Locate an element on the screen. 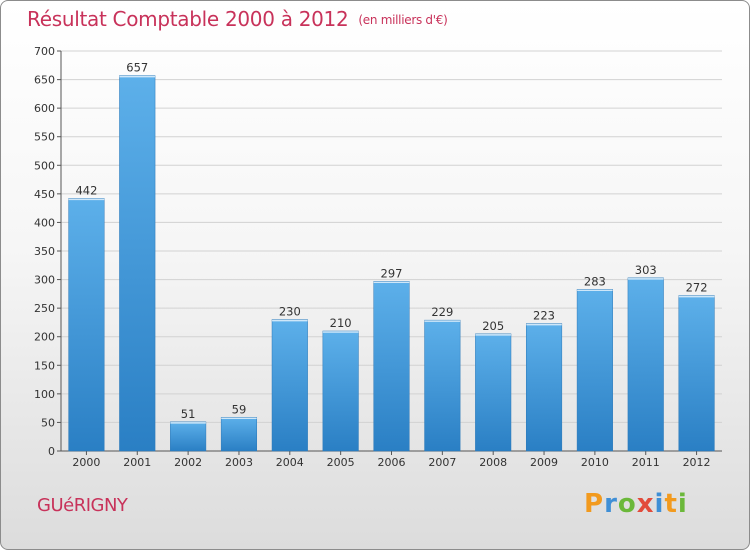  y-tick-label: 550 is located at coordinates (44, 137).